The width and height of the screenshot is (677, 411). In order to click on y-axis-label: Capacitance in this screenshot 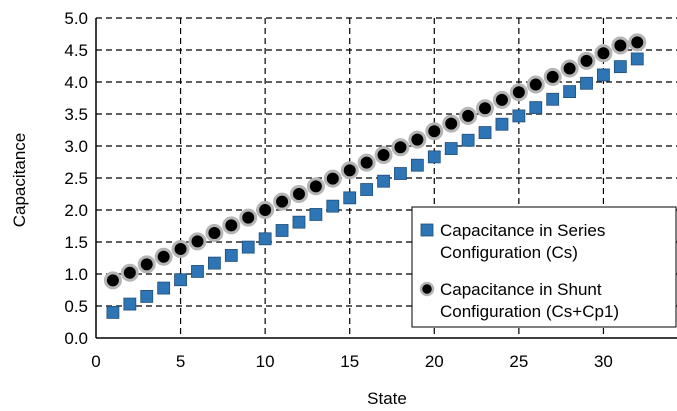, I will do `click(19, 180)`.